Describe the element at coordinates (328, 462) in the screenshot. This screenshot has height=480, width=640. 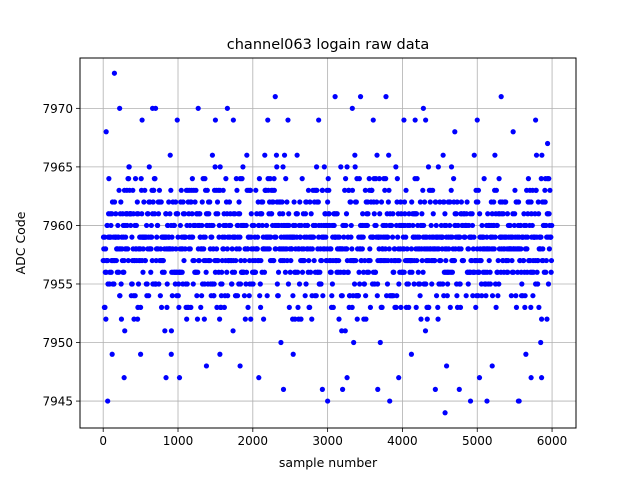
I see `x-axis-label: sample number` at that location.